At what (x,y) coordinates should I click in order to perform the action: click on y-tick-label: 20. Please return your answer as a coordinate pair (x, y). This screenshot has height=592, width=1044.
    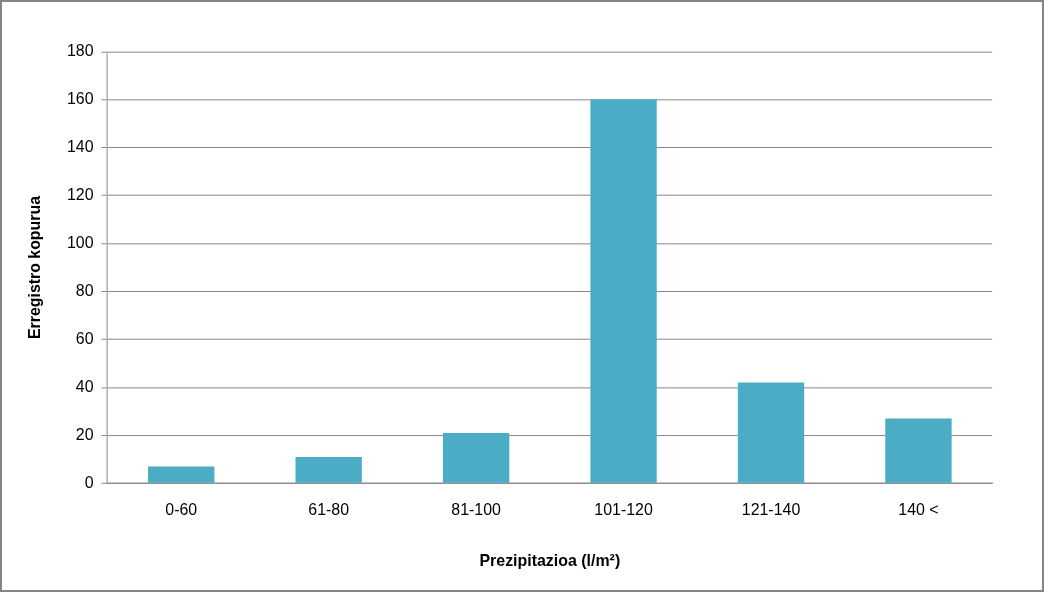
    Looking at the image, I should click on (84, 434).